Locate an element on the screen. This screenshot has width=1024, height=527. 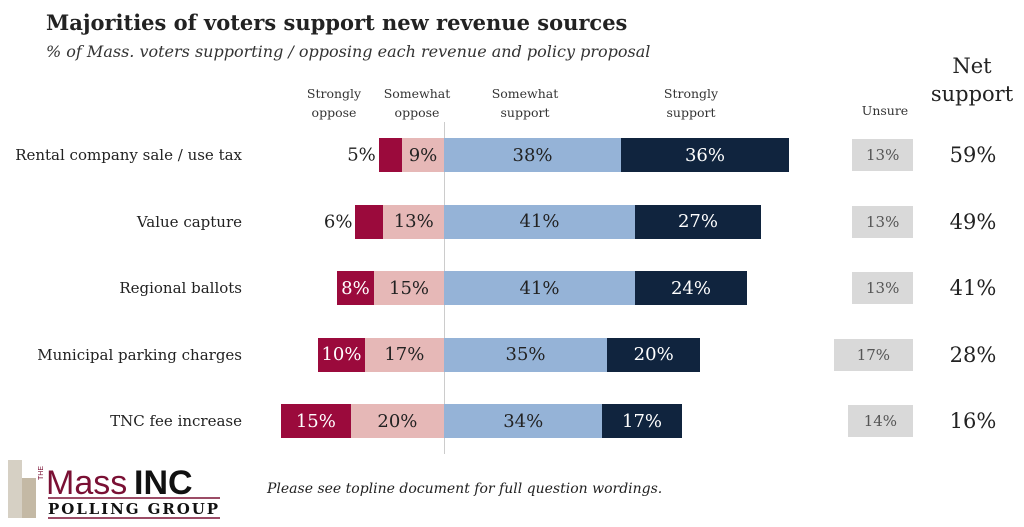
bar-strongly-support: 36% is located at coordinates (705, 155).